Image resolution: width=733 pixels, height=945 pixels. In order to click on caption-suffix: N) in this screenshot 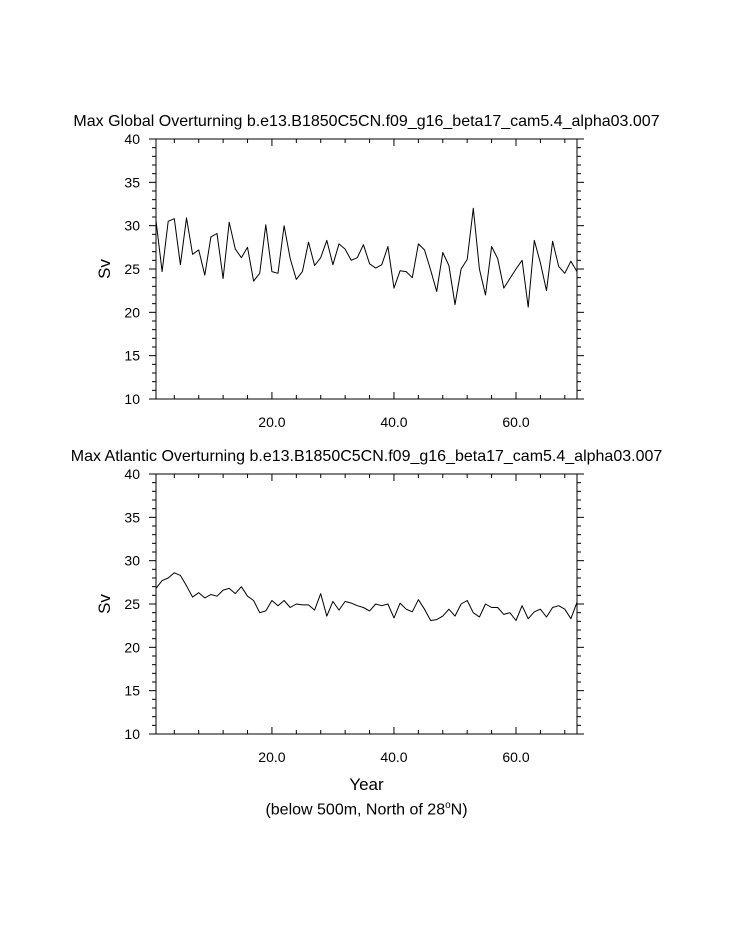, I will do `click(459, 810)`.